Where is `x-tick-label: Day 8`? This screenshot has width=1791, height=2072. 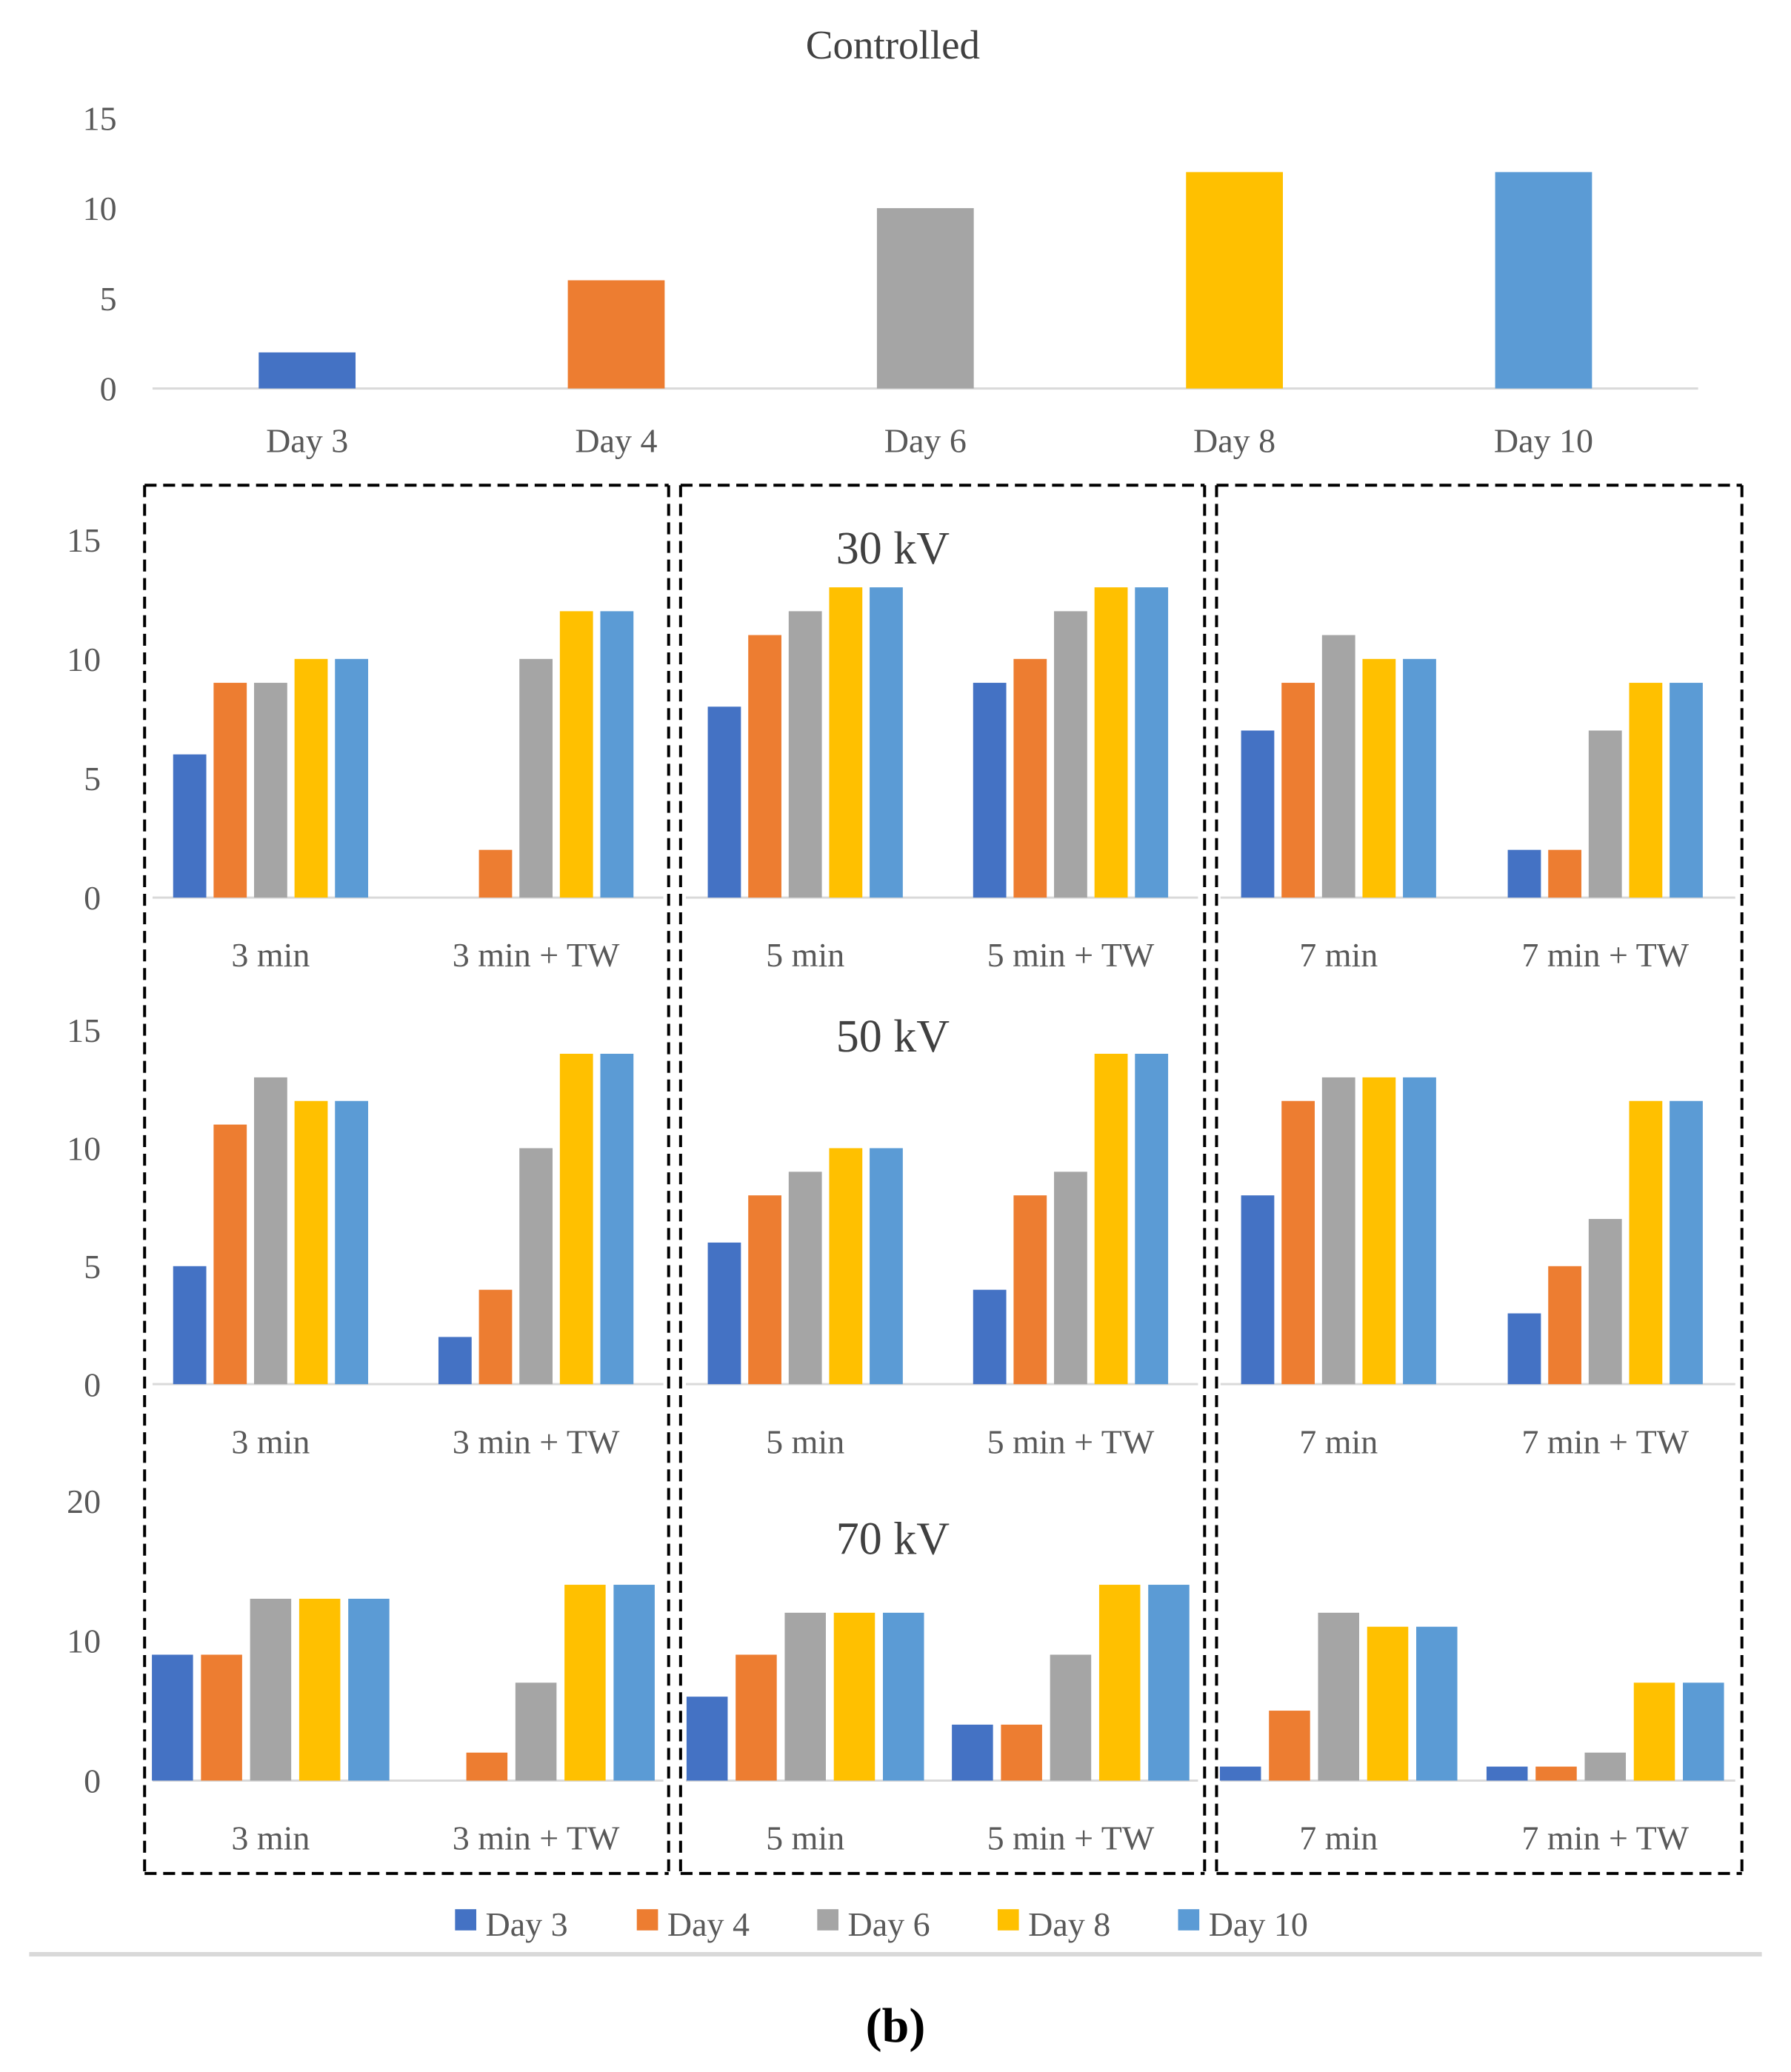 x-tick-label: Day 8 is located at coordinates (1234, 441).